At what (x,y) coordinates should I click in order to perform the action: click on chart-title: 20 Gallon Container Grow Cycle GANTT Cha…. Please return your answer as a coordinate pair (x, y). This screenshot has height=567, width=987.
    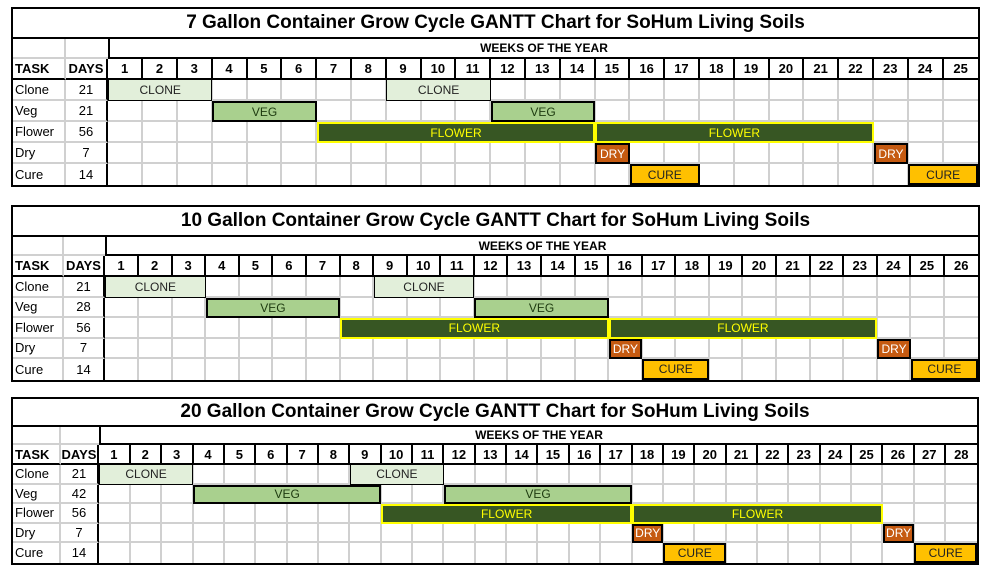
    Looking at the image, I should click on (495, 413).